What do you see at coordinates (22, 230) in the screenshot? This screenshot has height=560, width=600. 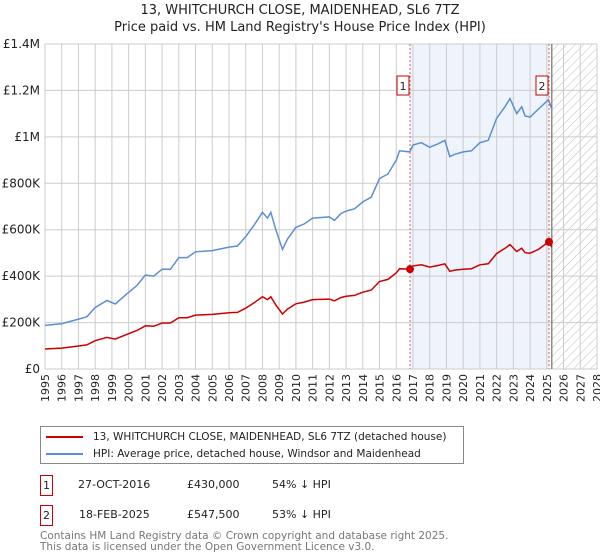 I see `y-tick-label: £600K` at bounding box center [22, 230].